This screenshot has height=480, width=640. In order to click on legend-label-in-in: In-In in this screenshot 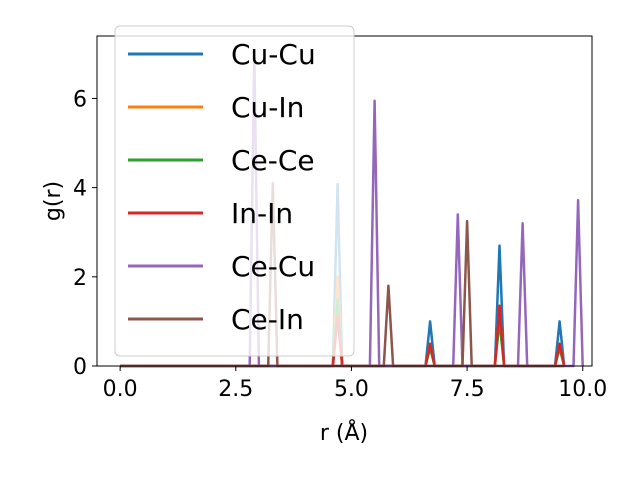, I will do `click(262, 213)`.